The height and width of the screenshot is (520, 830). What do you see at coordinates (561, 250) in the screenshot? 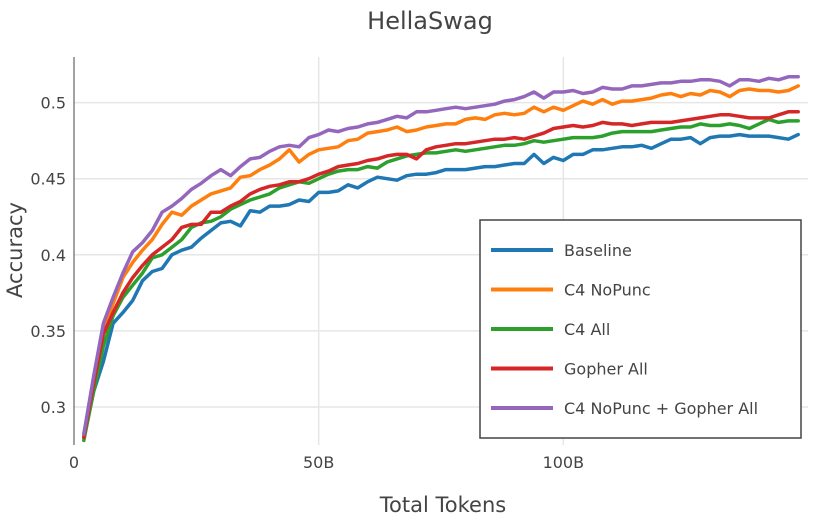
I see `legend-item-baseline: Baseline` at bounding box center [561, 250].